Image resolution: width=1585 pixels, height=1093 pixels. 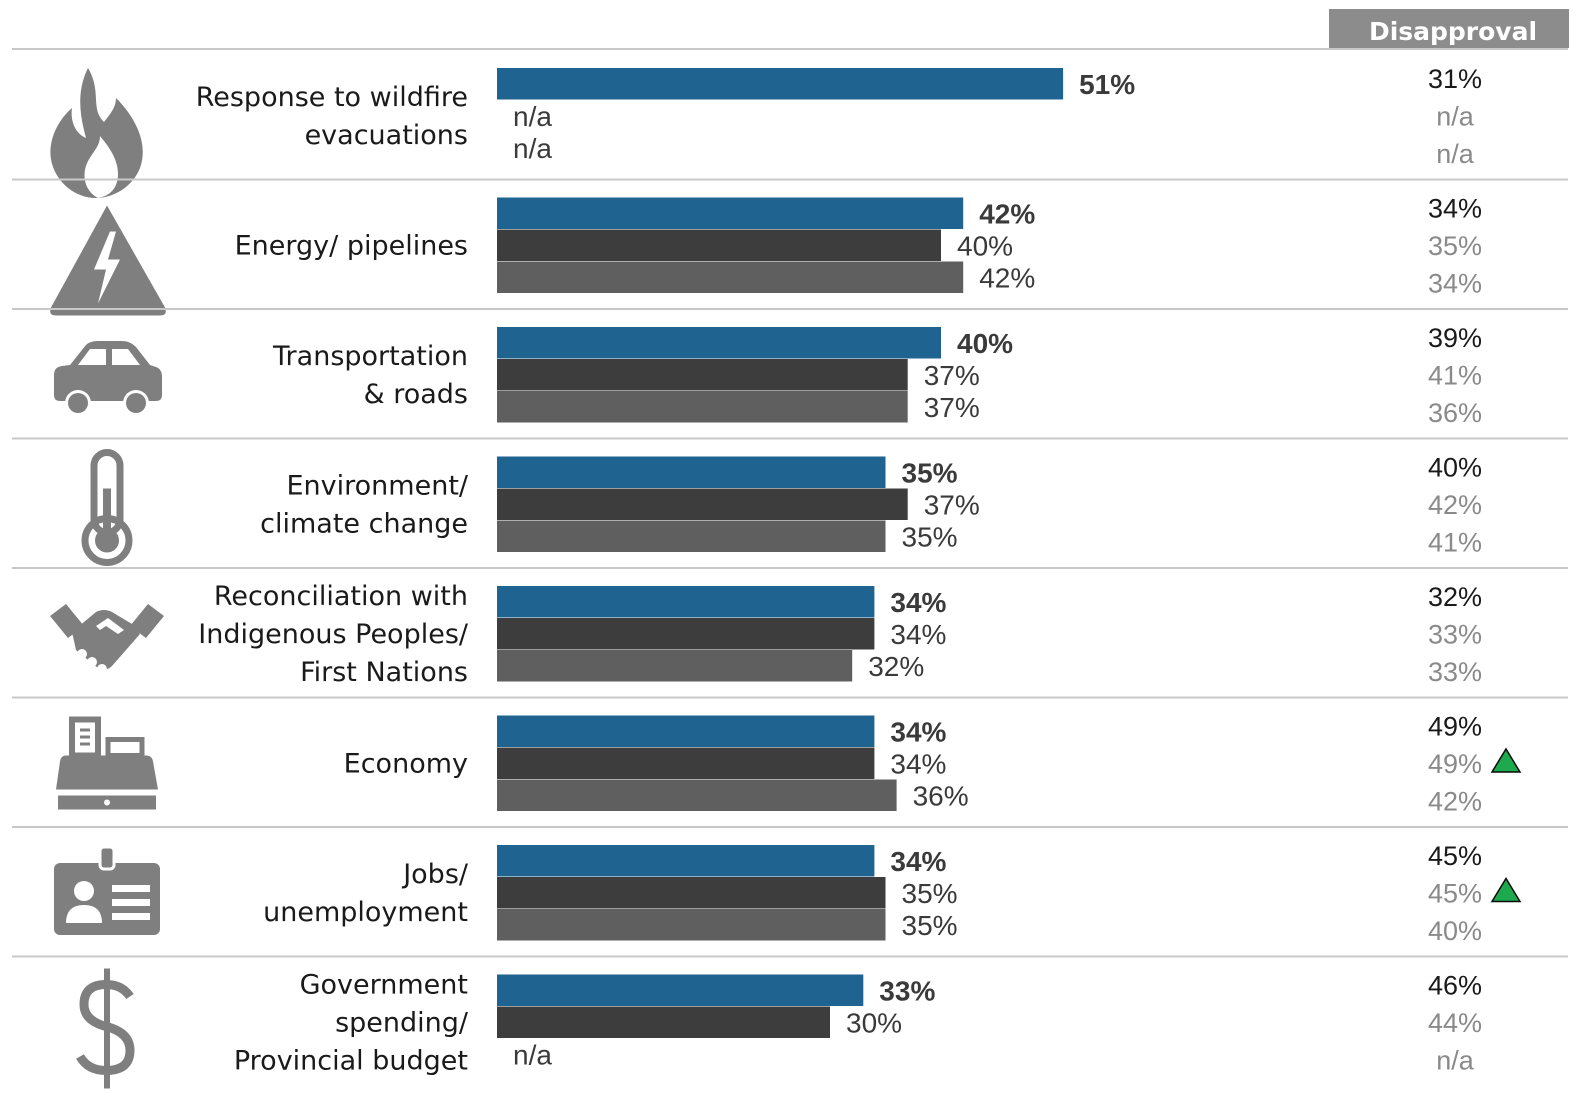 I want to click on disapproval-value: 46%, so click(x=1455, y=986).